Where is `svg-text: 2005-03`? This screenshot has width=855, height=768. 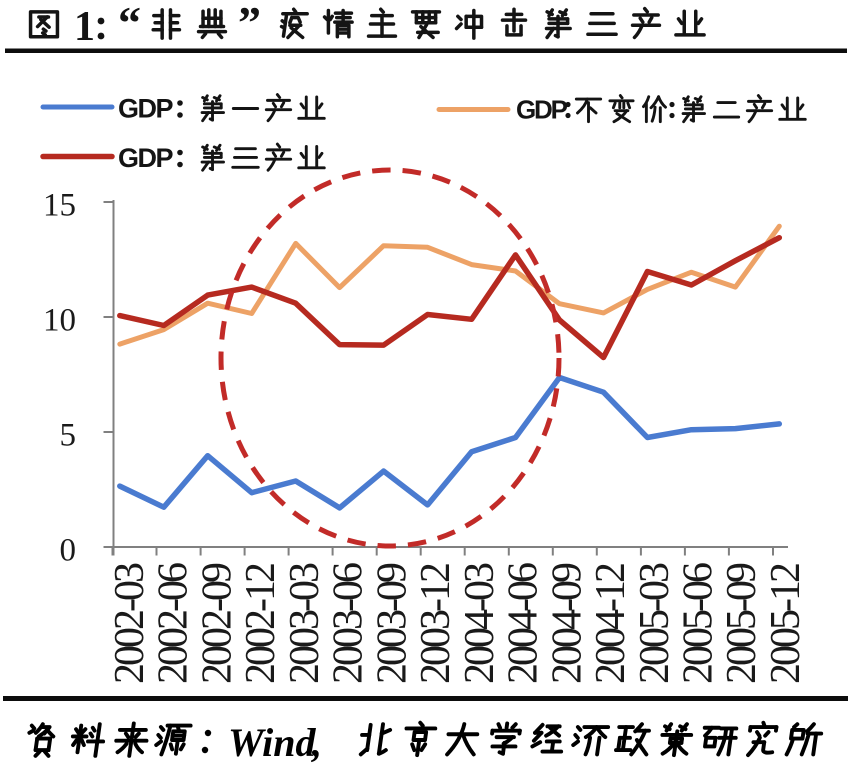
svg-text: 2005-03 is located at coordinates (655, 623).